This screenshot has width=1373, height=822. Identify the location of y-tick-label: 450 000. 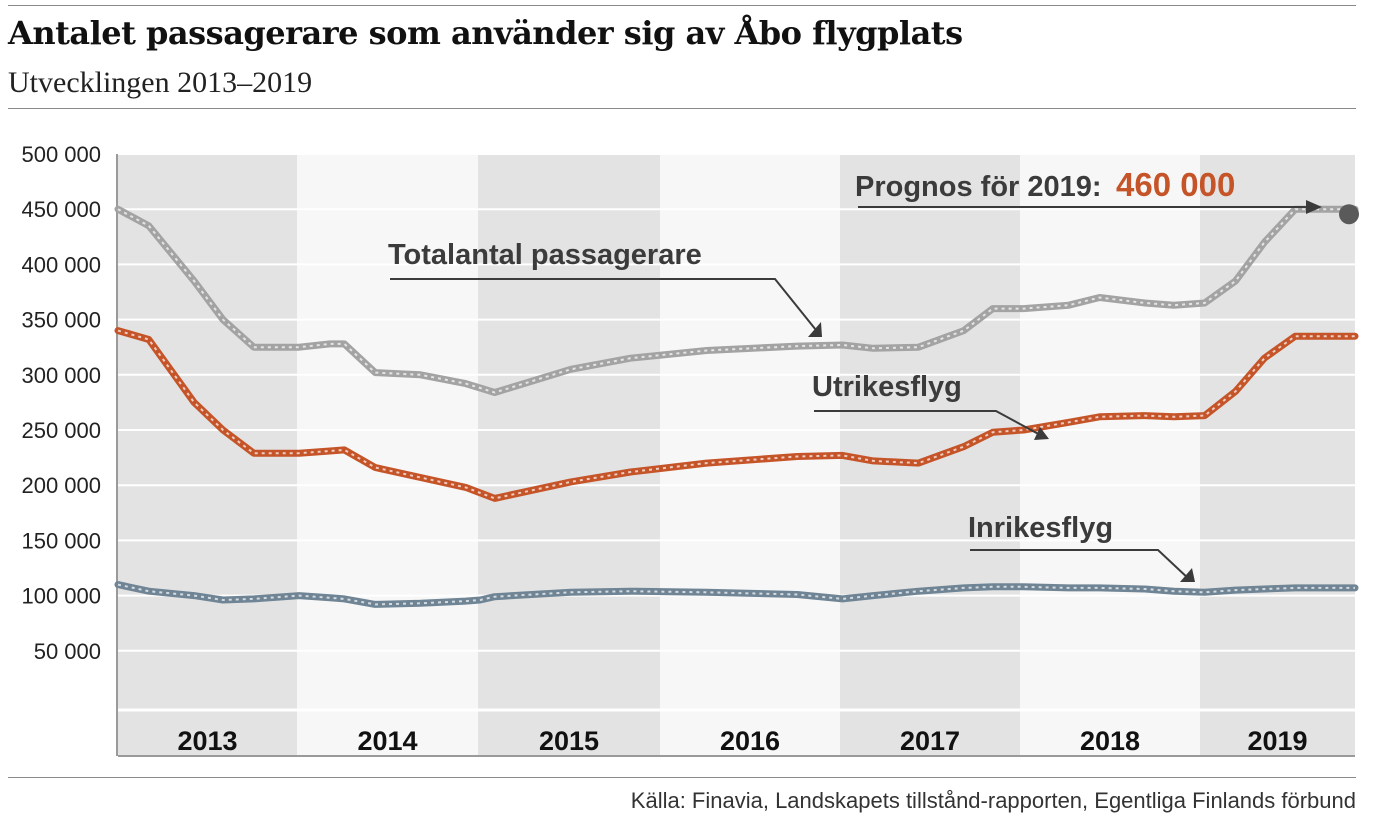
(61, 209).